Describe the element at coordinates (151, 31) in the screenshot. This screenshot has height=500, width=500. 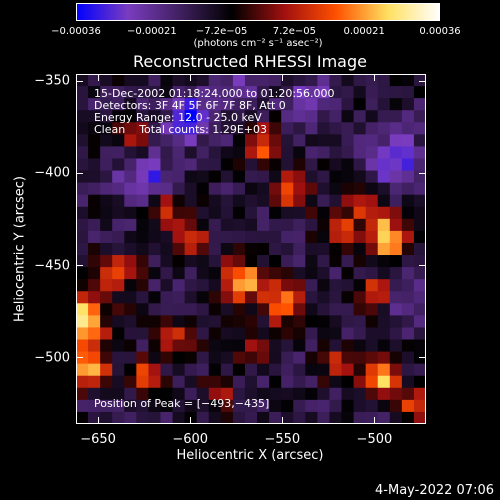
I see `colorbar-tick-label: −0.00021` at that location.